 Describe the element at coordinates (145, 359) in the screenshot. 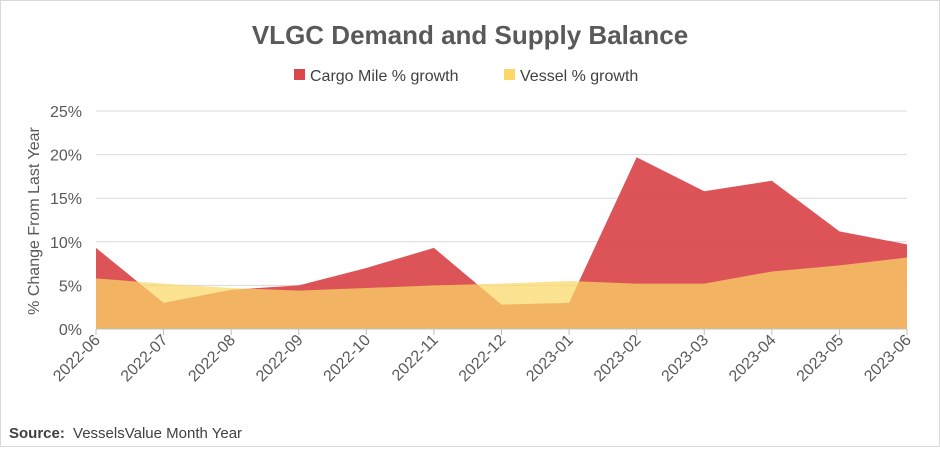

I see `x-tick-label: 2022-07` at that location.